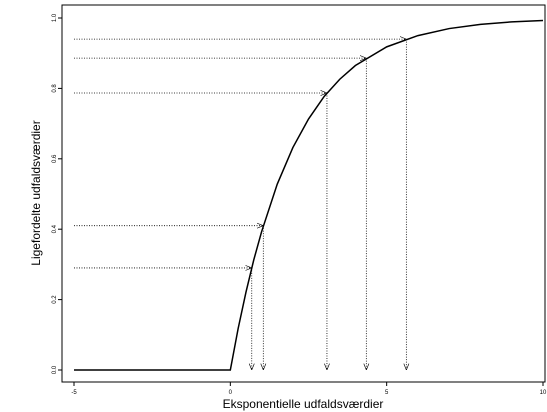 The image size is (547, 412). I want to click on y-tick-label: 0.2, so click(55, 299).